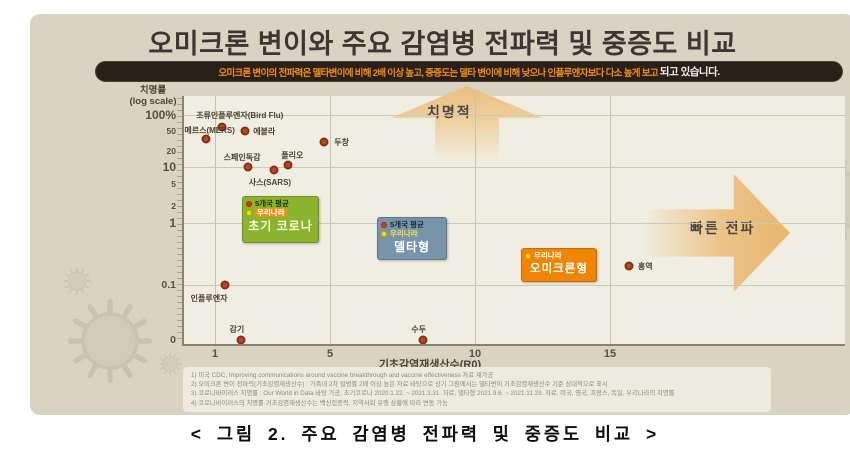 Image resolution: width=850 pixels, height=449 pixels. I want to click on point-bird-flu, so click(222, 127).